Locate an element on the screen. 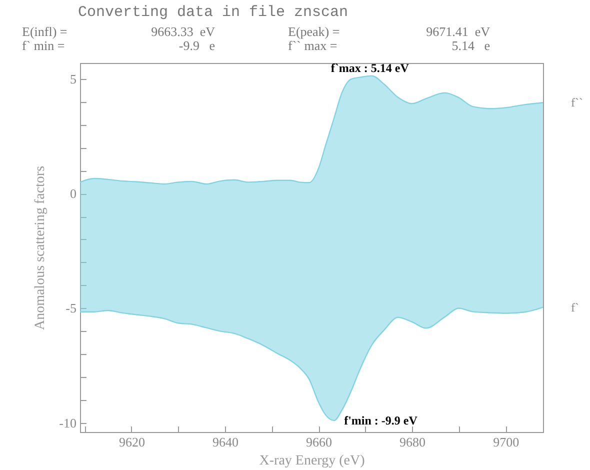  y-tick-label: -5 is located at coordinates (71, 308).